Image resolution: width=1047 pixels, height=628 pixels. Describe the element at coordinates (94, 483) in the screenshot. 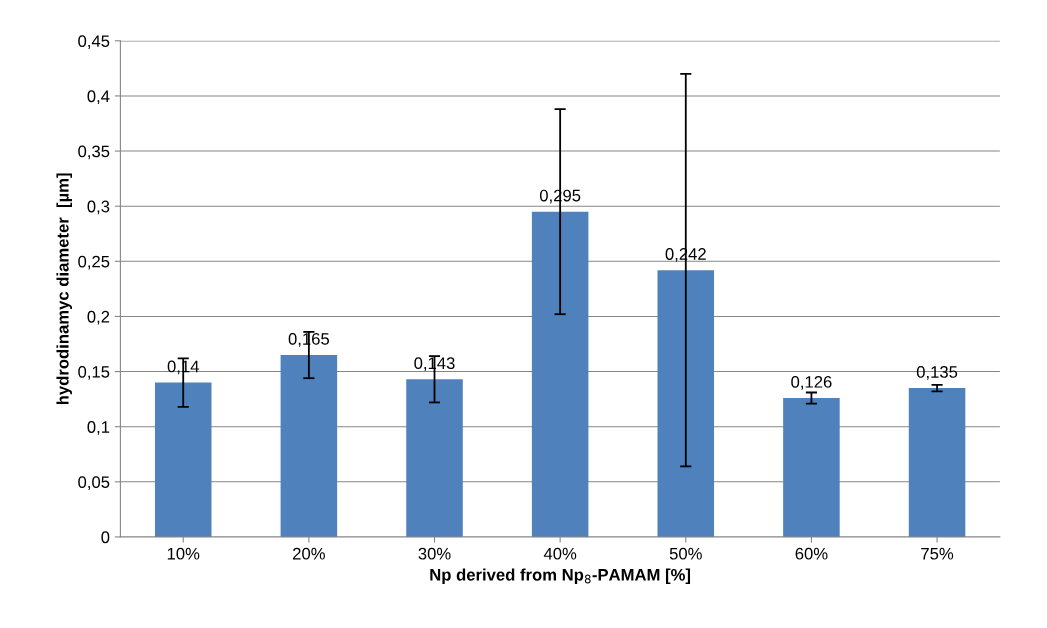

I see `y-tick-label: 0,05` at that location.